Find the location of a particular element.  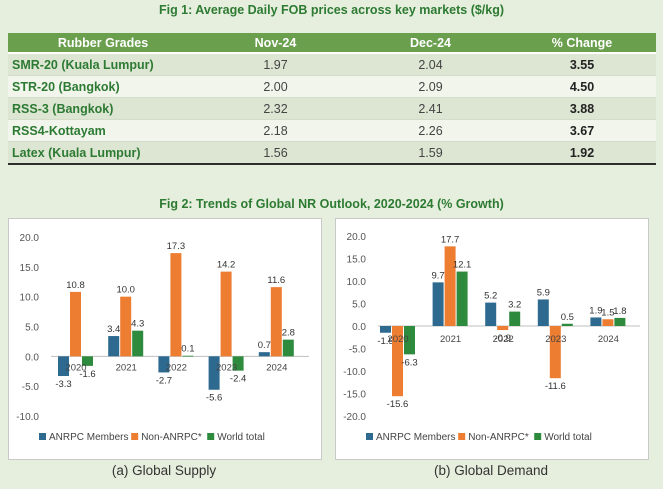

data-label-world: -1.6 is located at coordinates (87, 374).